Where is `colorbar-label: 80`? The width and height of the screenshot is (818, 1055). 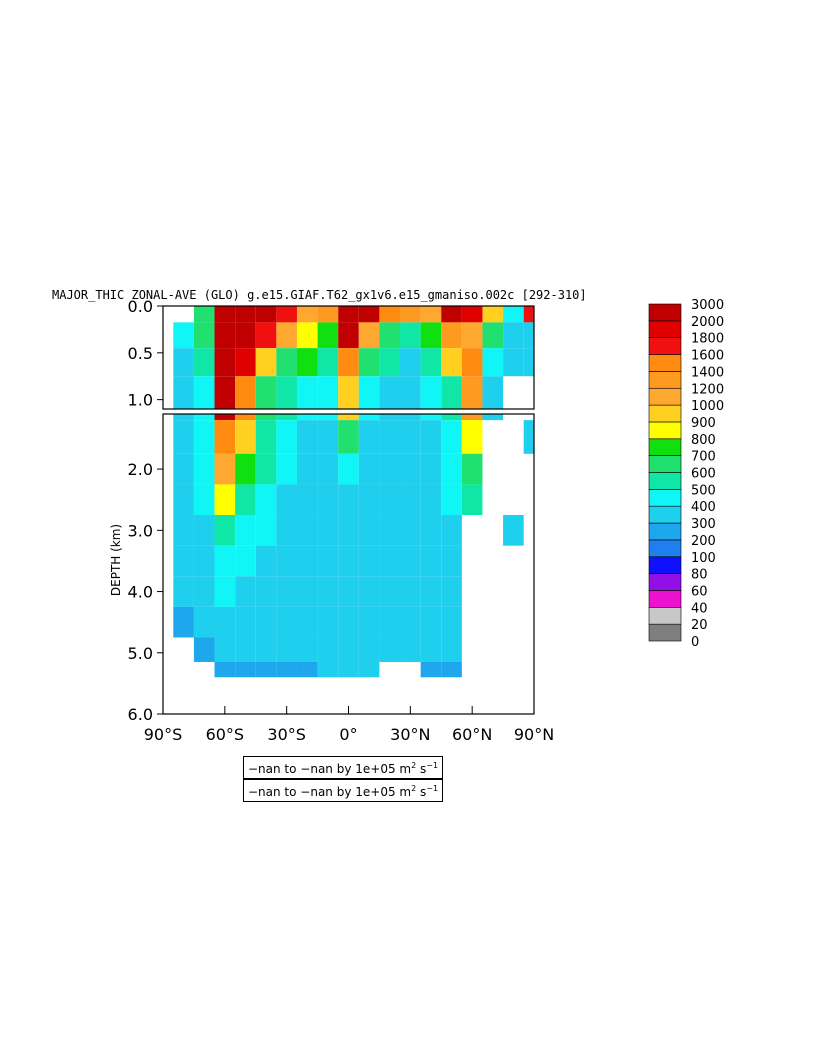
colorbar-label: 80 is located at coordinates (699, 575).